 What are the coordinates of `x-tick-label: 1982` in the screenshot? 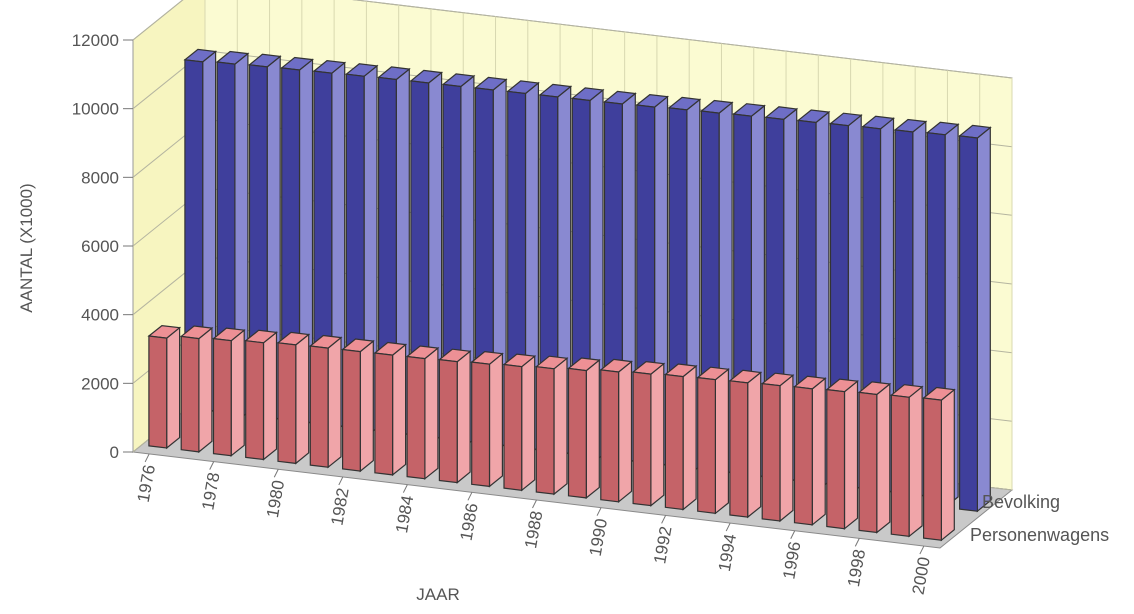 It's located at (339, 506).